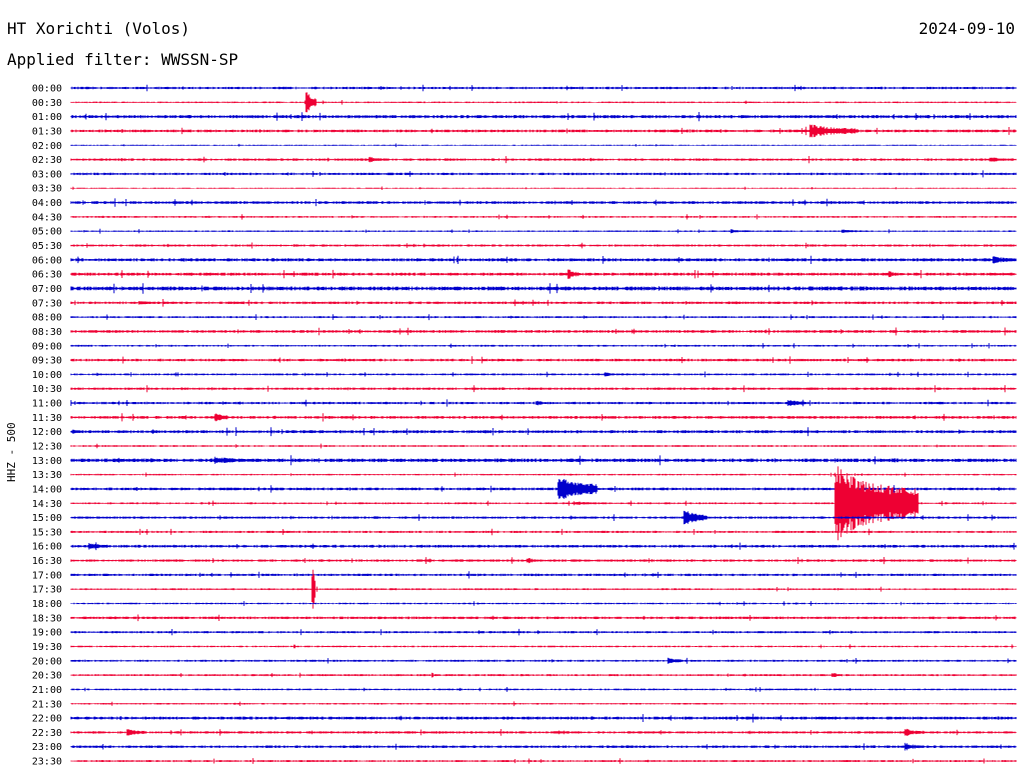 This screenshot has width=1024, height=780. Describe the element at coordinates (47, 303) in the screenshot. I see `row-time-label: 07:30` at that location.